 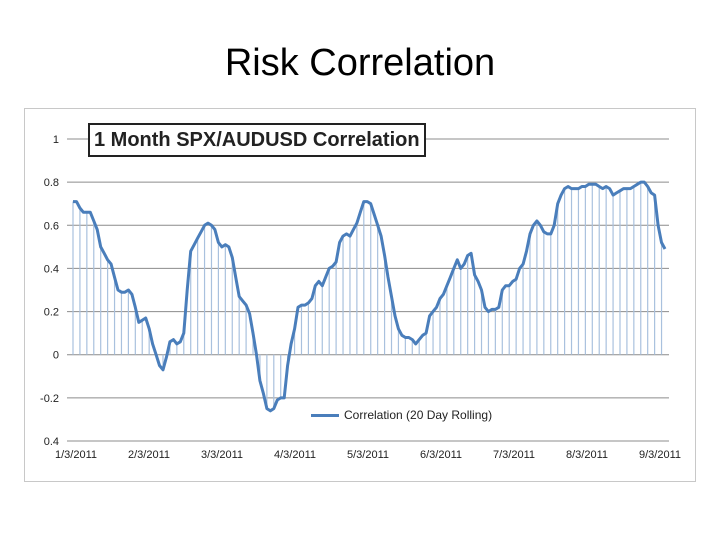 What do you see at coordinates (660, 455) in the screenshot?
I see `x-tick-label: 9/3/2011` at bounding box center [660, 455].